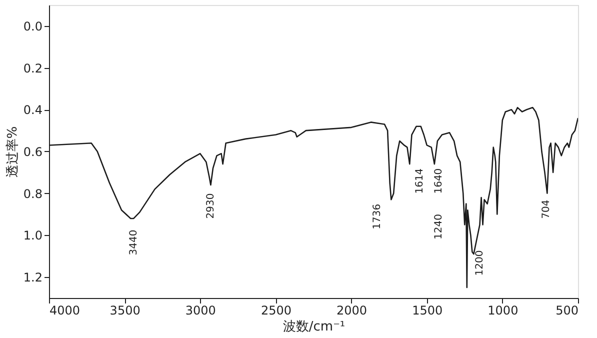 This screenshot has height=338, width=597. I want to click on x-tick-label: 2500, so click(276, 311).